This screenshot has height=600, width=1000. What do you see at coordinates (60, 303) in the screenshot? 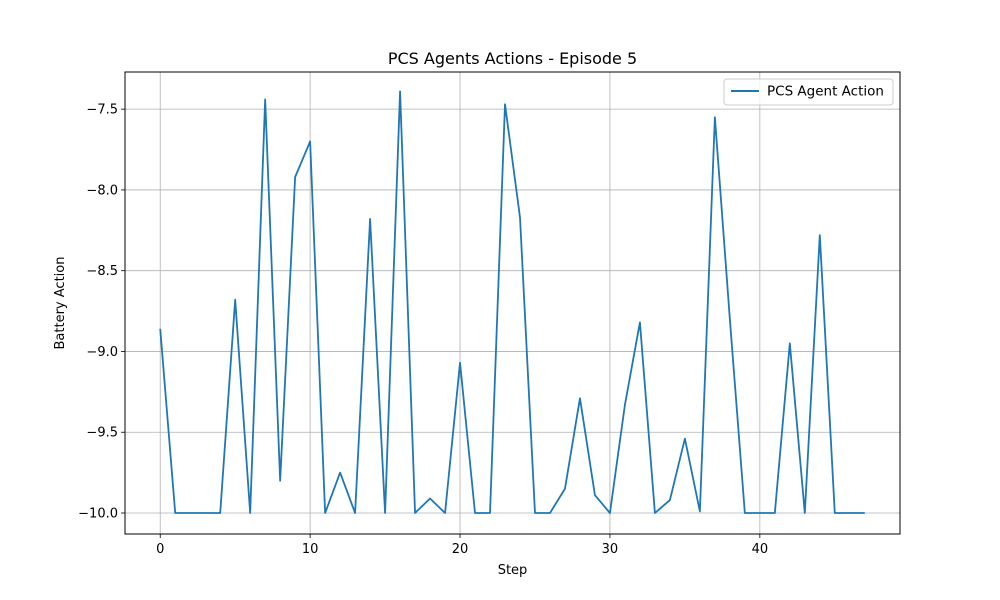
I see `y-axis-label: Battery Action` at bounding box center [60, 303].